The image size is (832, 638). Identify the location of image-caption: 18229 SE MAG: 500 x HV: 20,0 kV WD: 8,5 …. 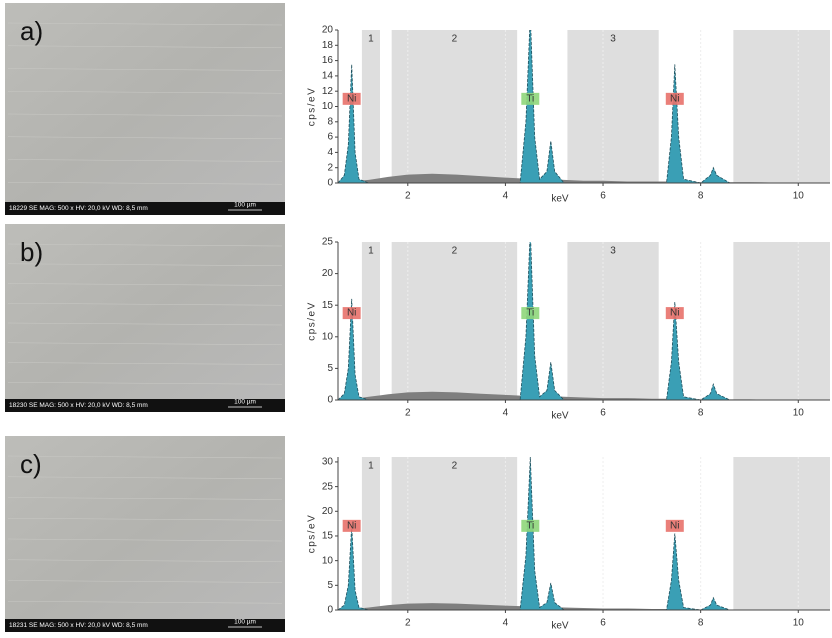
(78, 208).